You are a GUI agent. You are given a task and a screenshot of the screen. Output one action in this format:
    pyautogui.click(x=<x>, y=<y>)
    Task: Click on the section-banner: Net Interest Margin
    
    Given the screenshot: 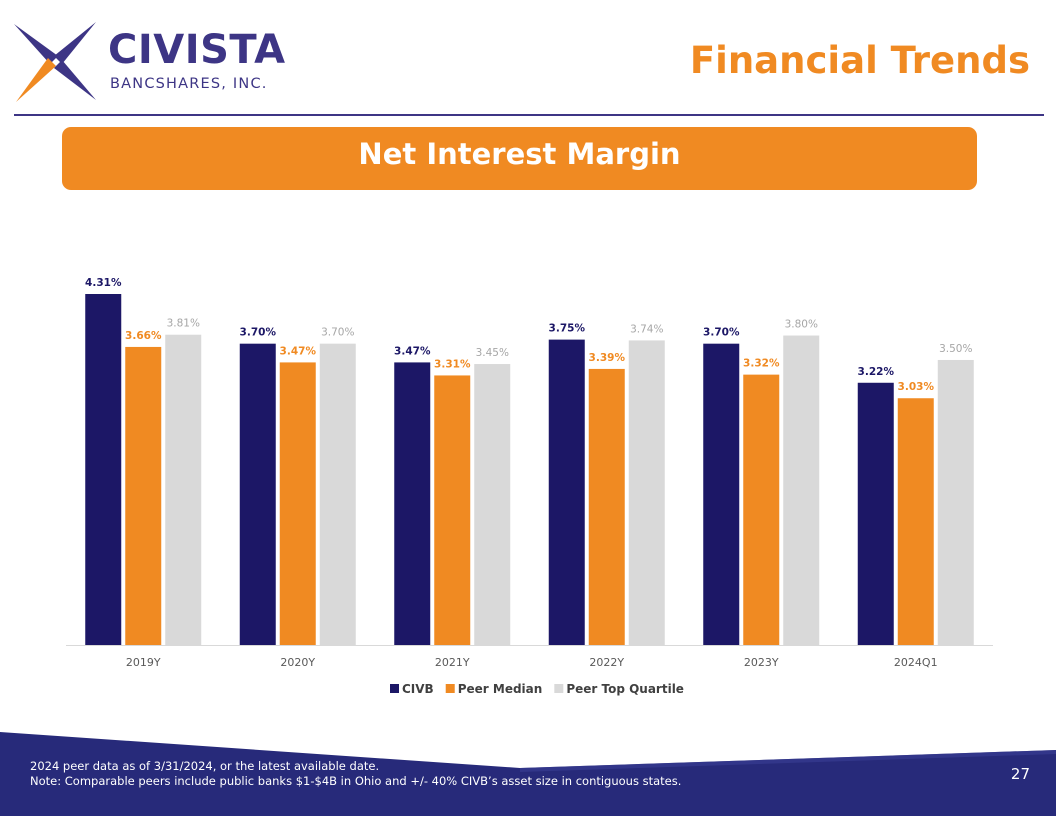 What is the action you would take?
    pyautogui.click(x=519, y=158)
    